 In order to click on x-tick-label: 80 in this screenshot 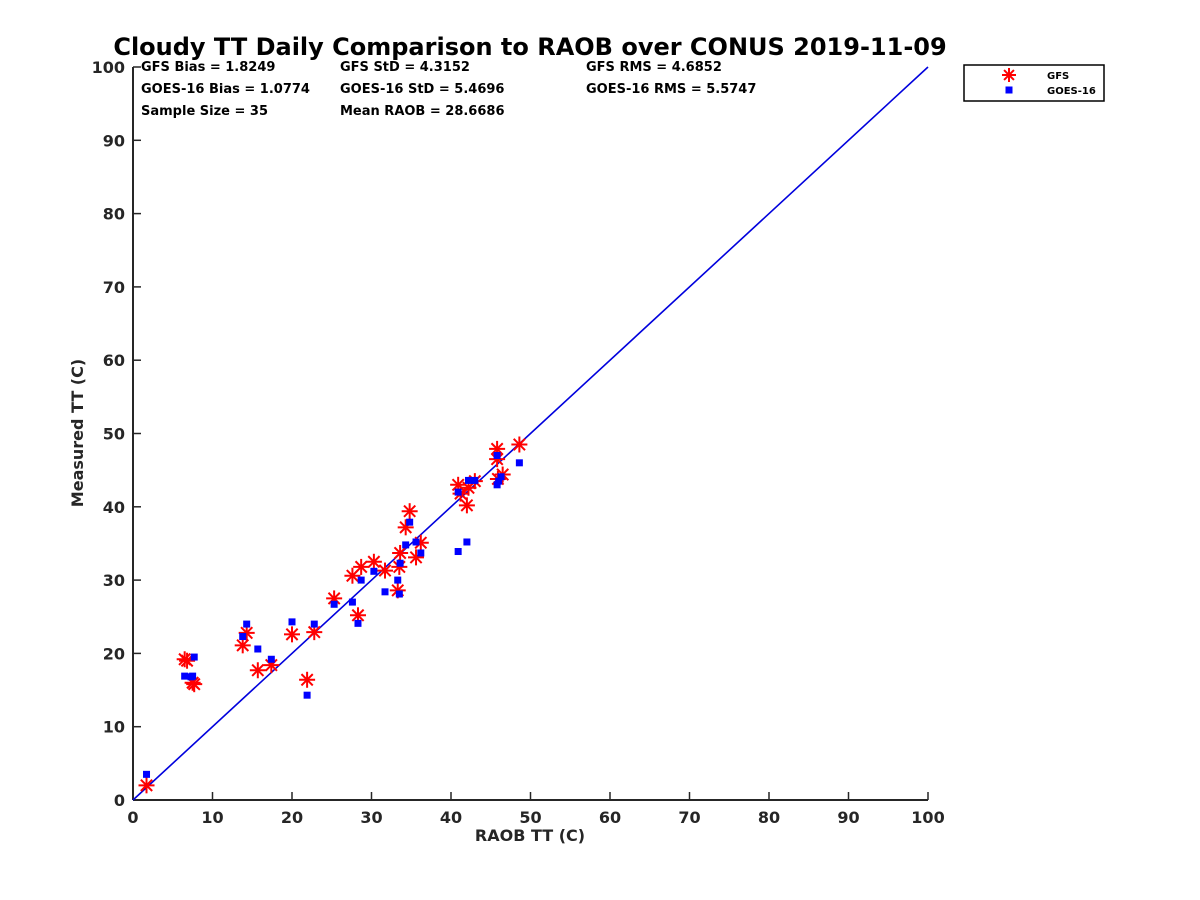, I will do `click(769, 817)`.